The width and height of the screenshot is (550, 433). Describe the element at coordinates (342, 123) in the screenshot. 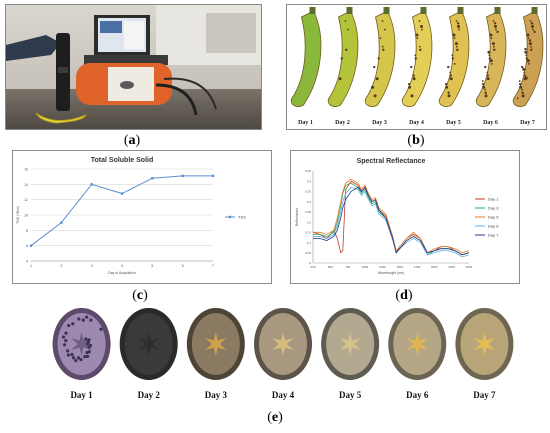

I see `banana-day-label: Day 2` at that location.